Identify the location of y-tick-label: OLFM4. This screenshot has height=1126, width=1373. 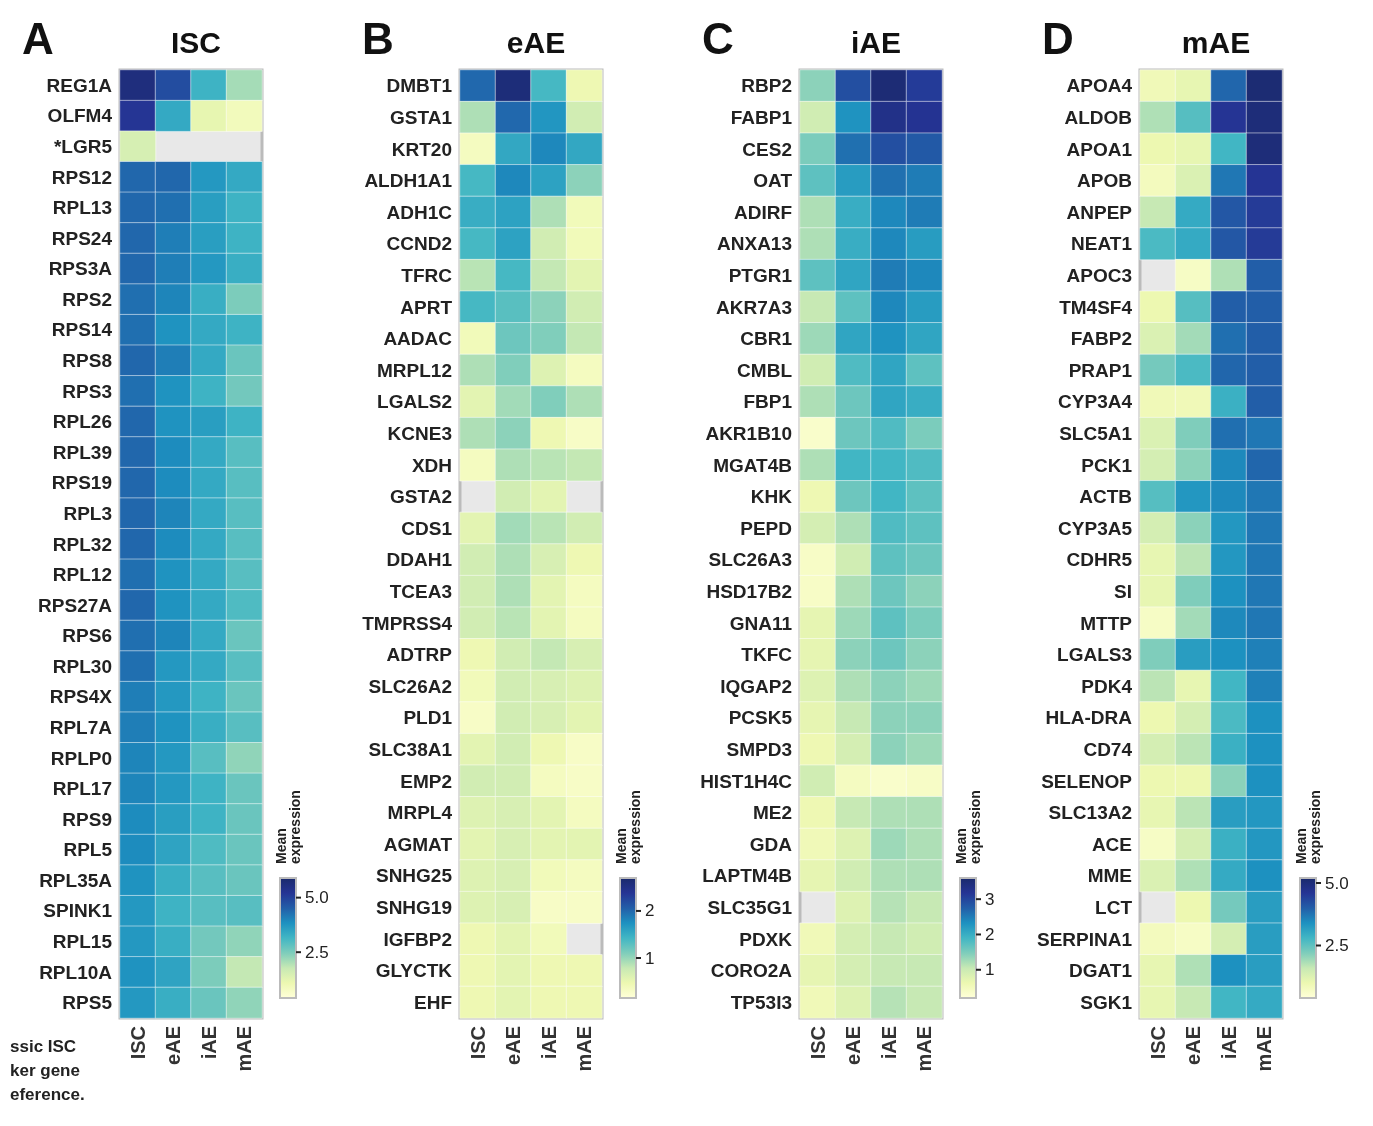
(80, 116).